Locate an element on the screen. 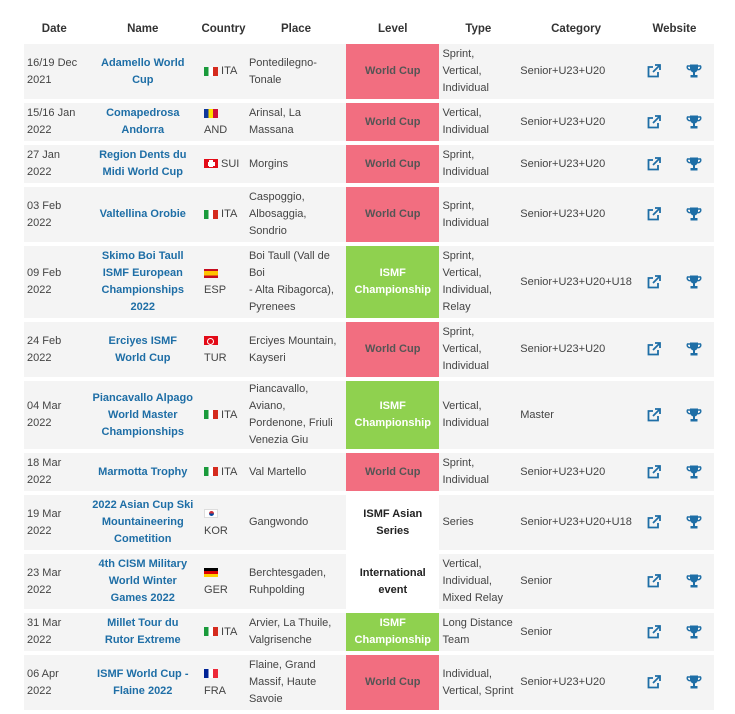 The height and width of the screenshot is (714, 735). event-place-line: Pordenone, Friuli is located at coordinates (290, 423).